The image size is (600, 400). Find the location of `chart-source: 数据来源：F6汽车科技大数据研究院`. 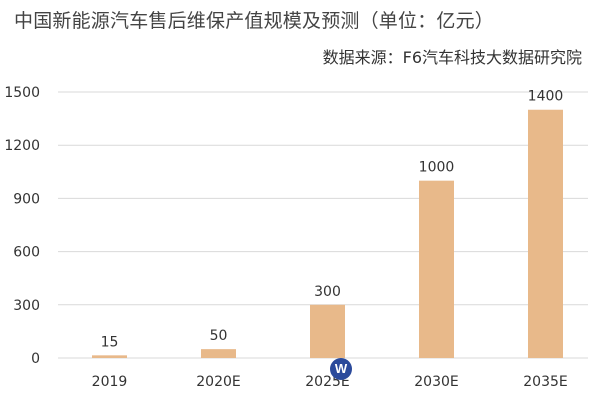

chart-source: 数据来源：F6汽车科技大数据研究院 is located at coordinates (452, 57).